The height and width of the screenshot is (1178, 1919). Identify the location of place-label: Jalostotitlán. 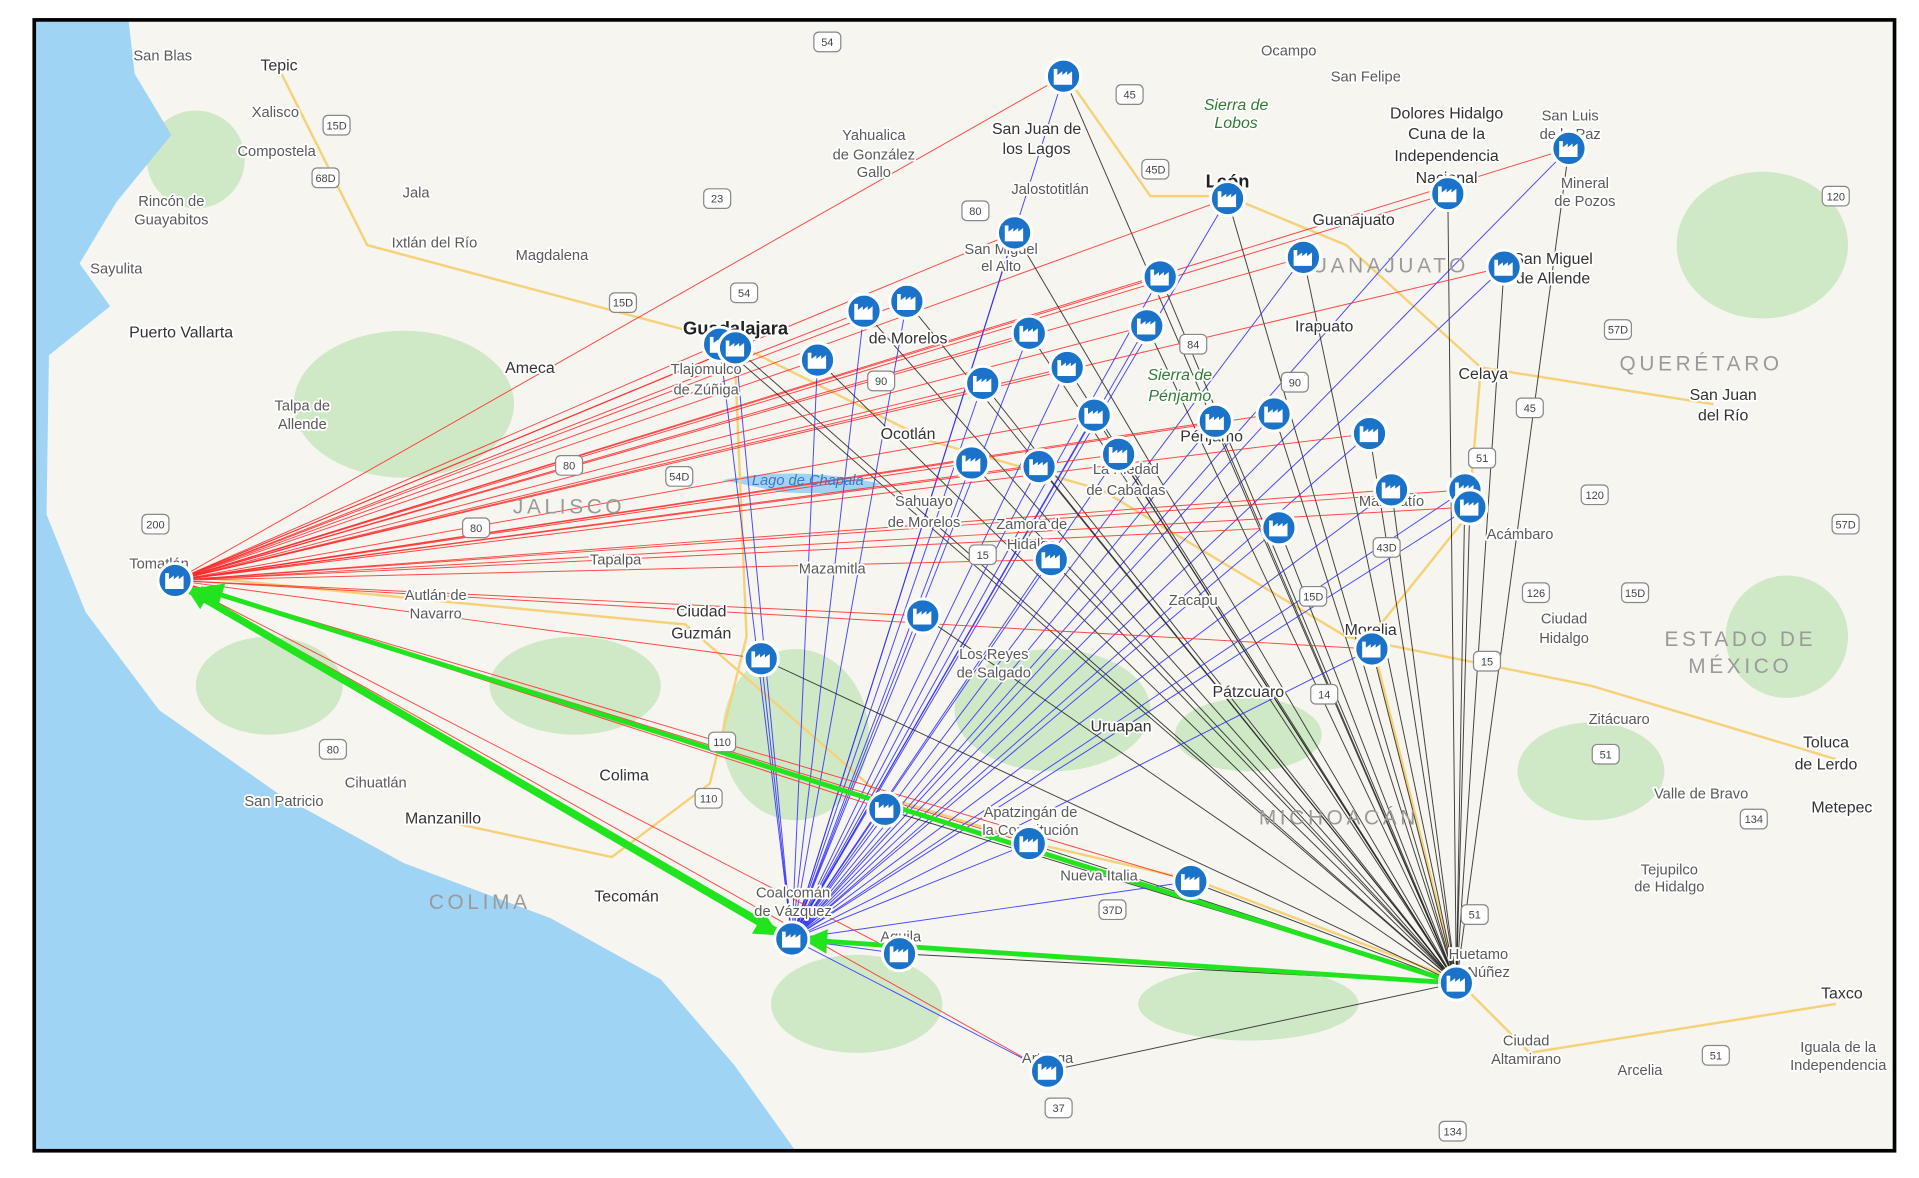
(1049, 190).